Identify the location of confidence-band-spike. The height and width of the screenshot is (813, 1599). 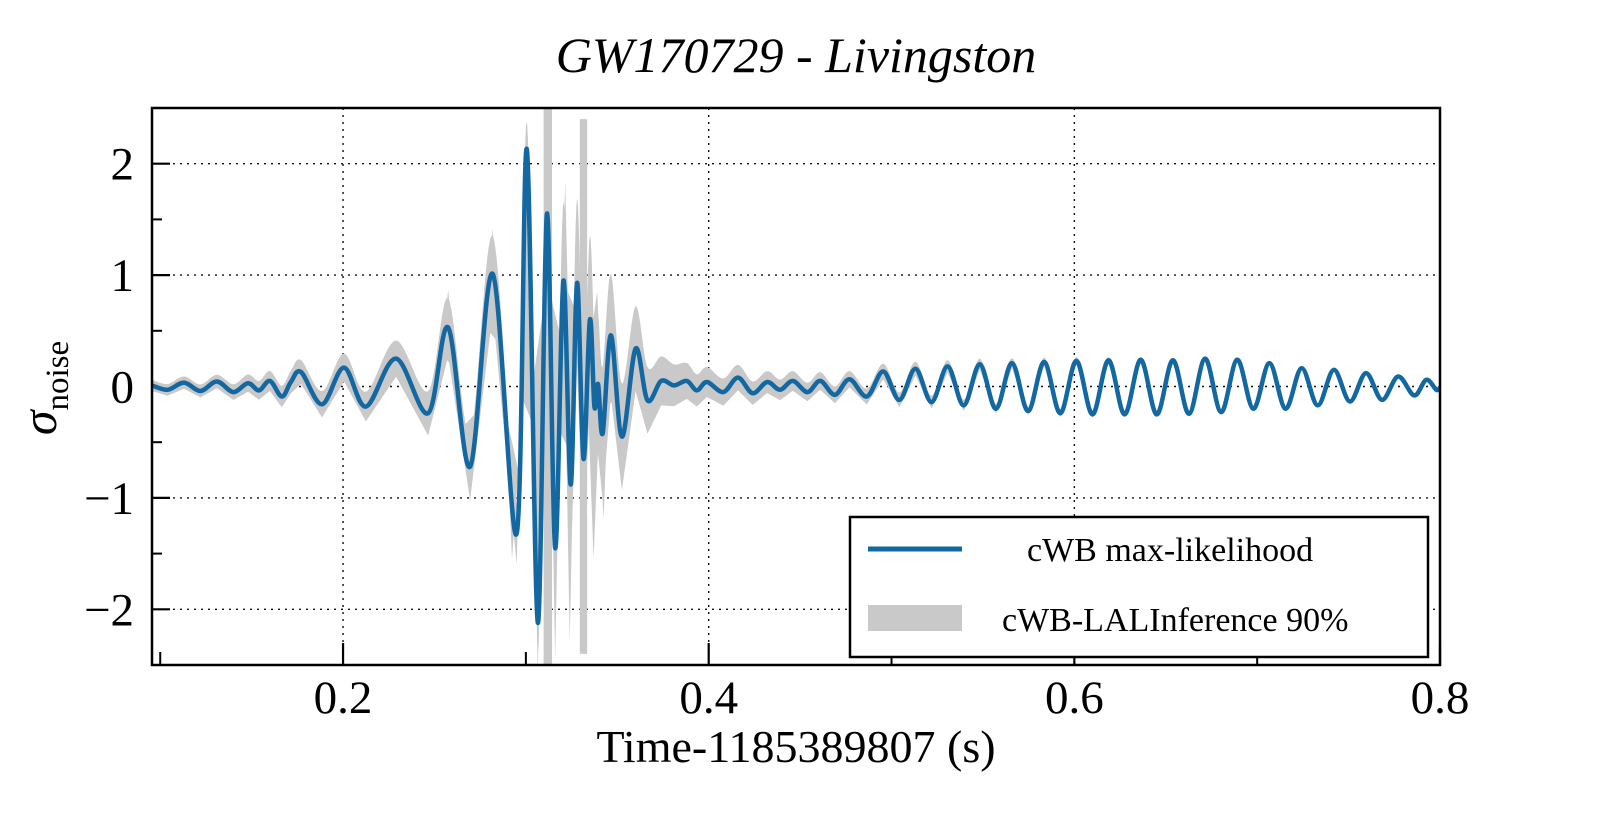
(593, 469).